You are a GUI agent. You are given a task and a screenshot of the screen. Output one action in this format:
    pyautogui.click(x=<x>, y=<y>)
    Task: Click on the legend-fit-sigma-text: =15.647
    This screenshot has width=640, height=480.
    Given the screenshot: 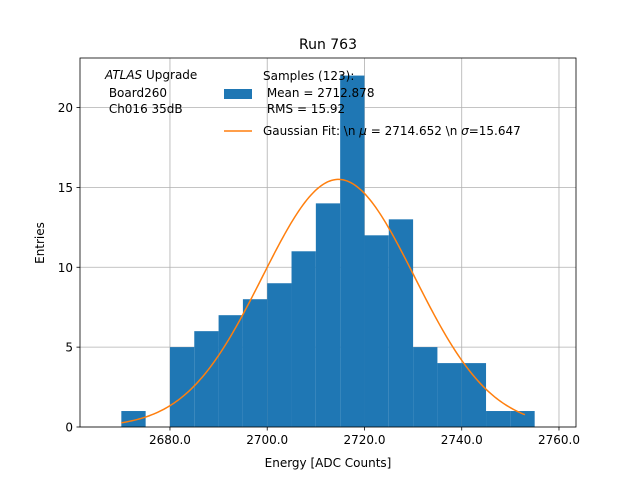 What is the action you would take?
    pyautogui.click(x=495, y=131)
    